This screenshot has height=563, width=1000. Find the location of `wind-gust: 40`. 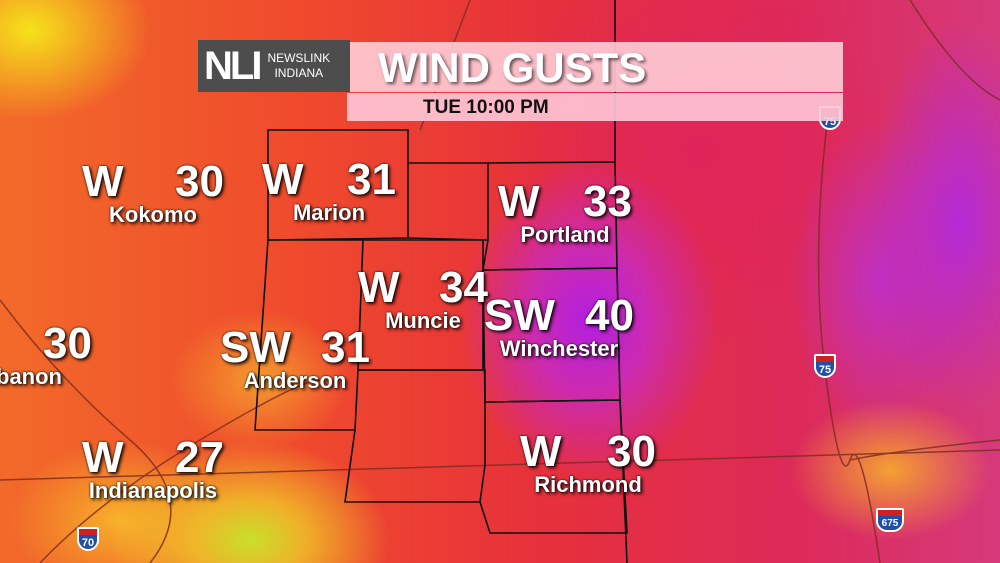

wind-gust: 40 is located at coordinates (609, 315).